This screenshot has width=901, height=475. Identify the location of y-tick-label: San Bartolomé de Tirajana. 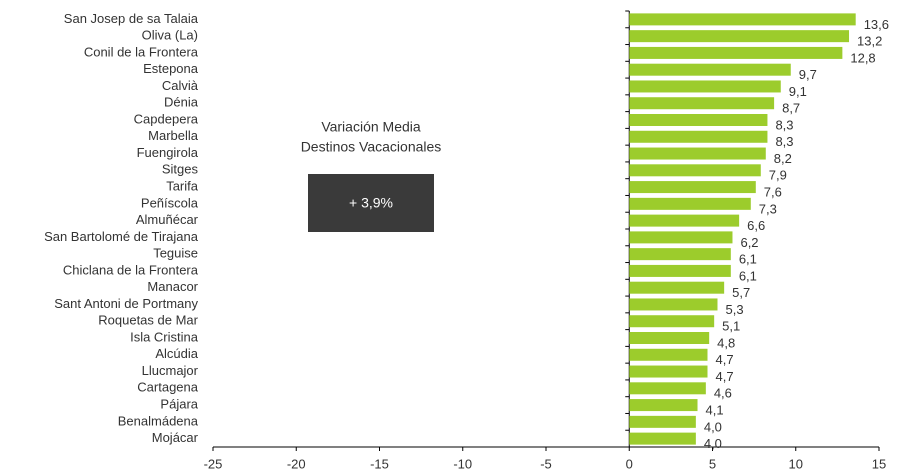
(121, 236).